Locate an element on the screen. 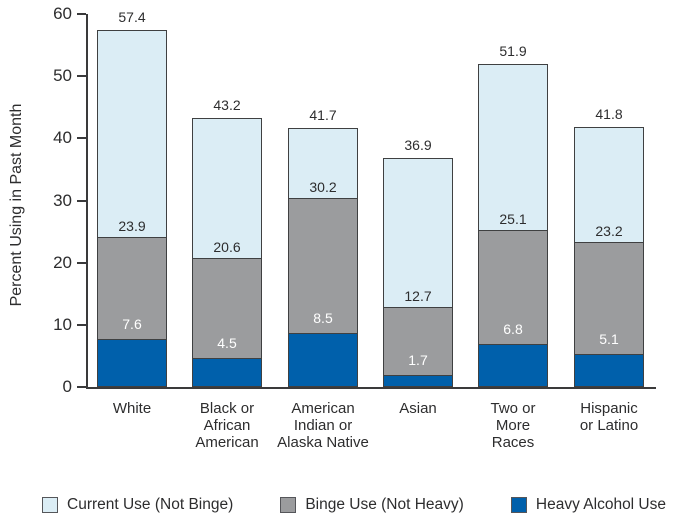 The width and height of the screenshot is (678, 529). binge-use-swatch-icon is located at coordinates (288, 505).